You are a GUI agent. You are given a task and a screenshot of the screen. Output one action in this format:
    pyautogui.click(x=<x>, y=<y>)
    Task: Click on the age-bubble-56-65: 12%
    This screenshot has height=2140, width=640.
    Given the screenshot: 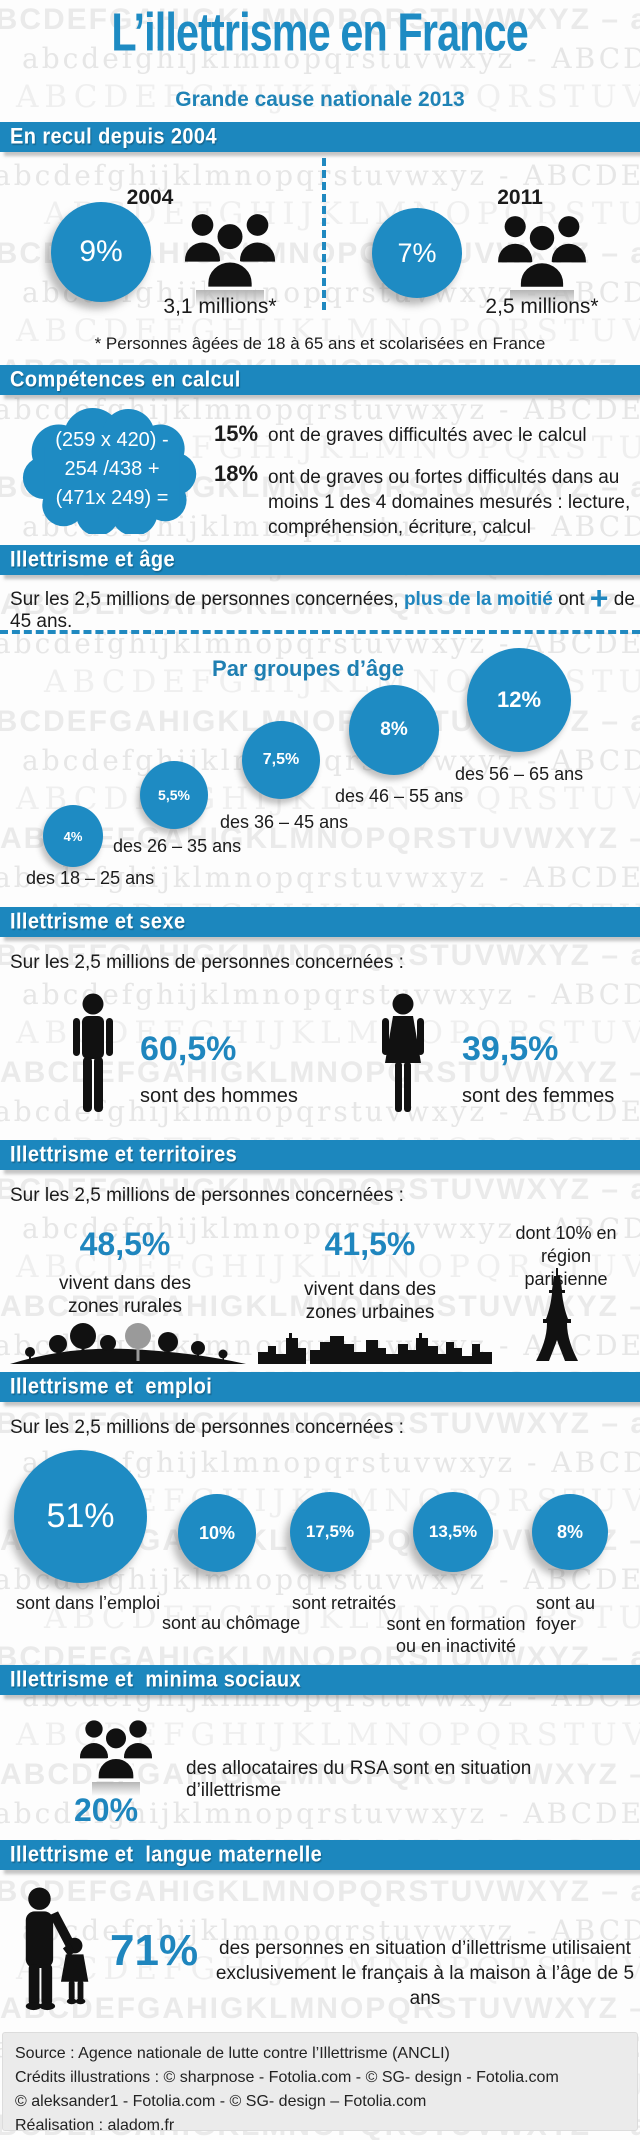 What is the action you would take?
    pyautogui.click(x=519, y=700)
    